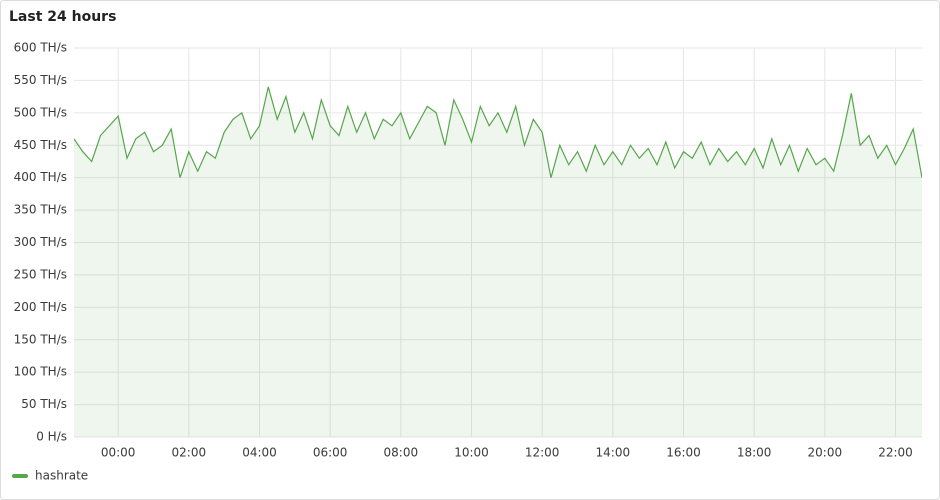 This screenshot has height=500, width=940. I want to click on y-tick-label: 550 TH/s, so click(40, 80).